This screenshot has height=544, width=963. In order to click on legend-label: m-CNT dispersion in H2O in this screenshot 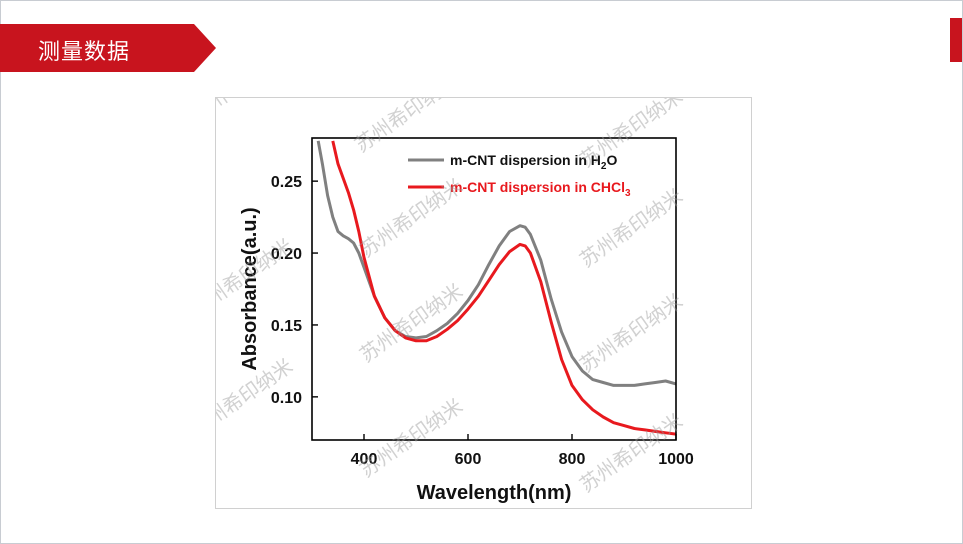, I will do `click(533, 162)`.